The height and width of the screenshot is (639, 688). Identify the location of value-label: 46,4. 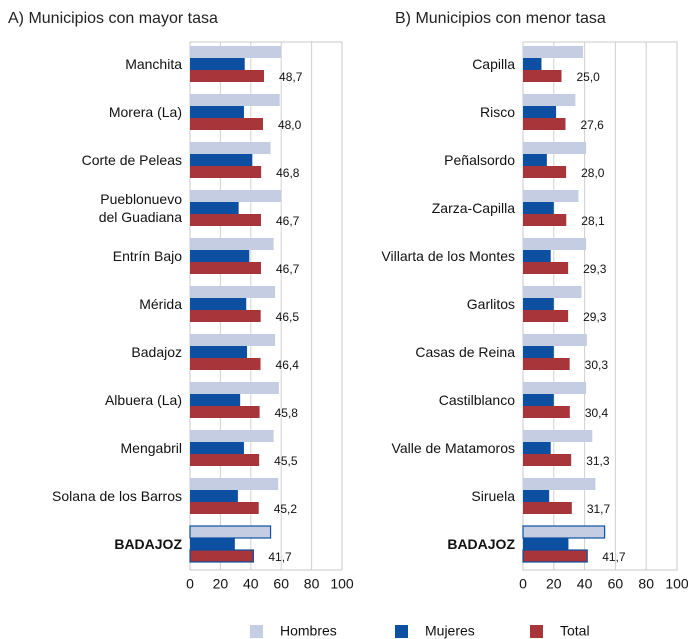
(288, 365).